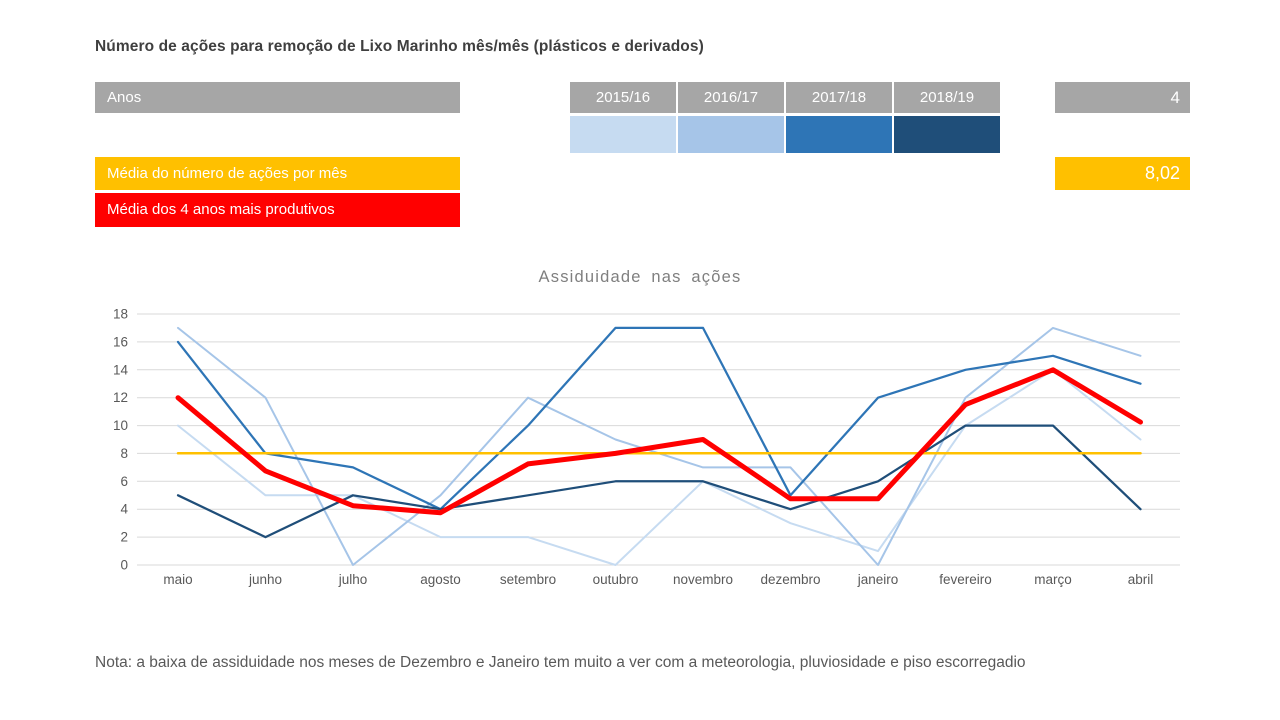 This screenshot has height=720, width=1280. I want to click on chart-title: Assiduidade nas ações, so click(640, 277).